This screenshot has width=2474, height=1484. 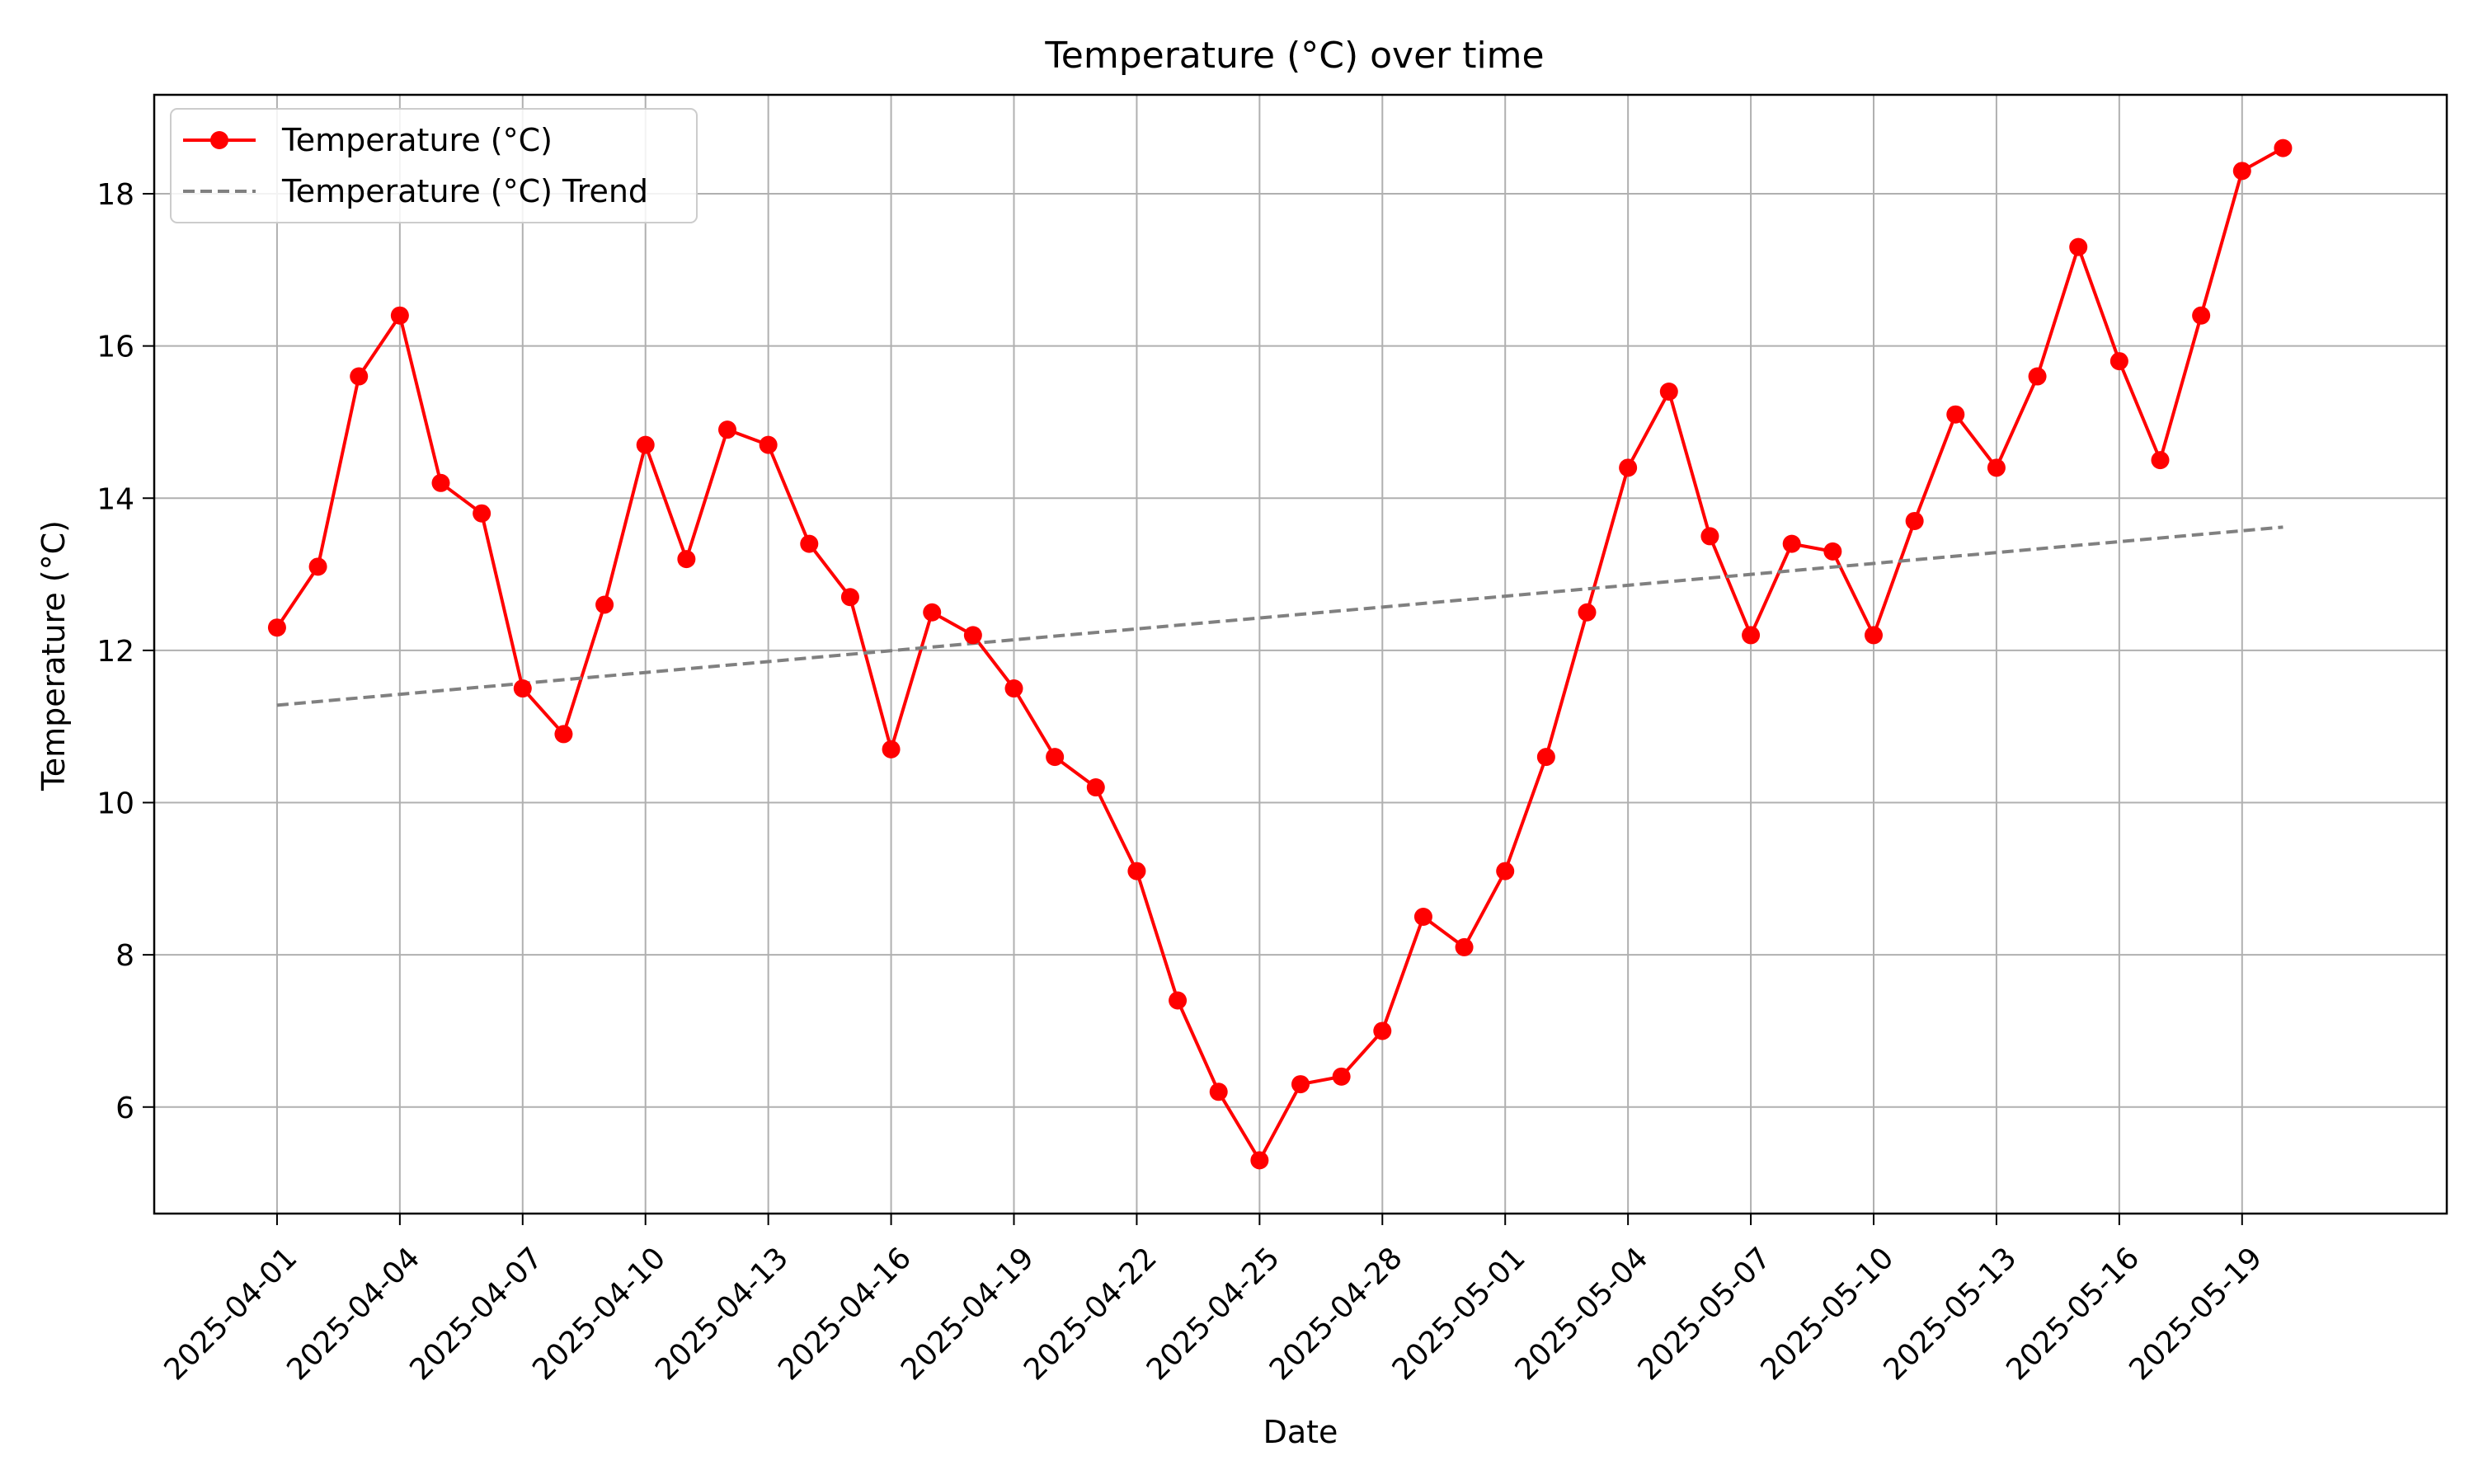 I want to click on y-axis-label: Temperature (°C), so click(x=53, y=655).